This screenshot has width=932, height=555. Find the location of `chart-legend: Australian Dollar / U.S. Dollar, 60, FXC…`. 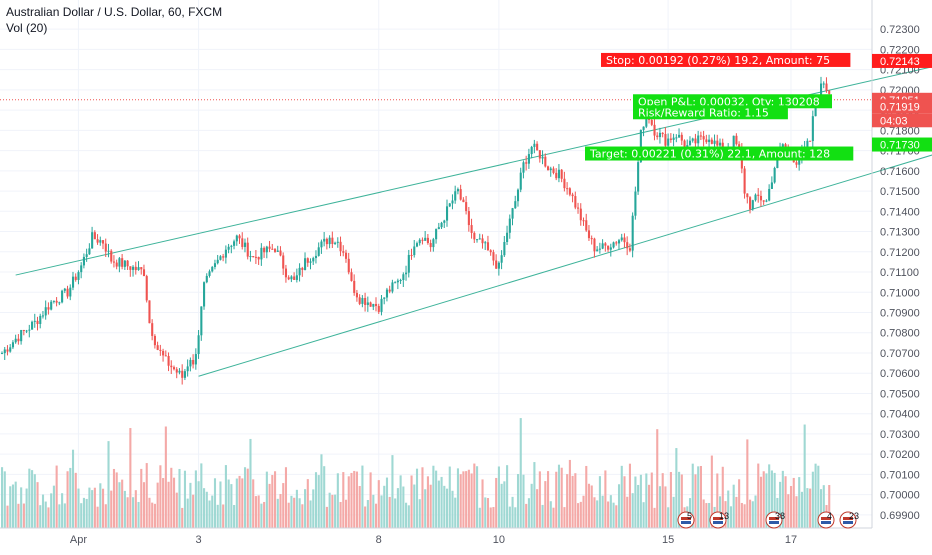

chart-legend: Australian Dollar / U.S. Dollar, 60, FXC… is located at coordinates (114, 20).